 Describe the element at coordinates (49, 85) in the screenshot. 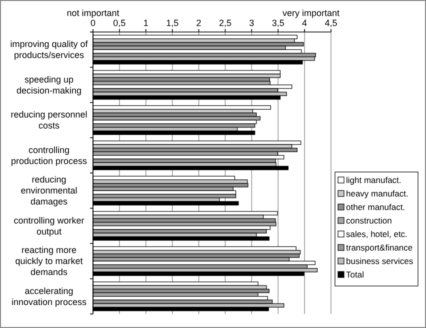

I see `y-tick-label: speeding up decision-making` at that location.